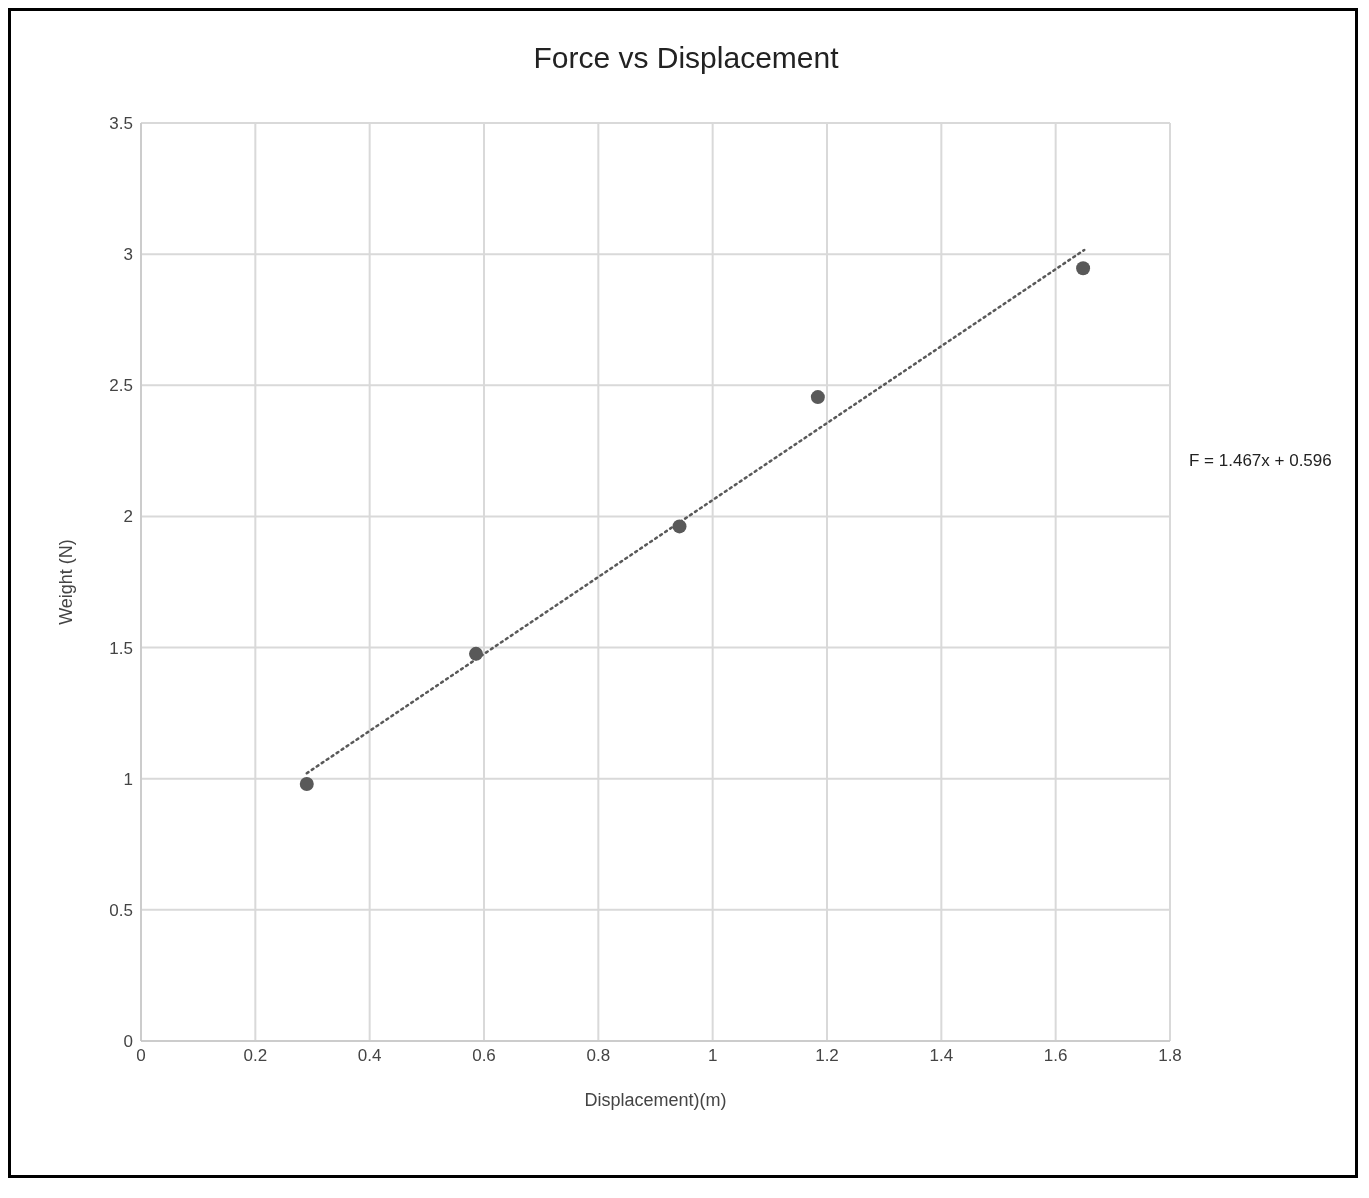 This screenshot has height=1198, width=1369. What do you see at coordinates (655, 1100) in the screenshot?
I see `x-axis-title: Displacement)(m)` at bounding box center [655, 1100].